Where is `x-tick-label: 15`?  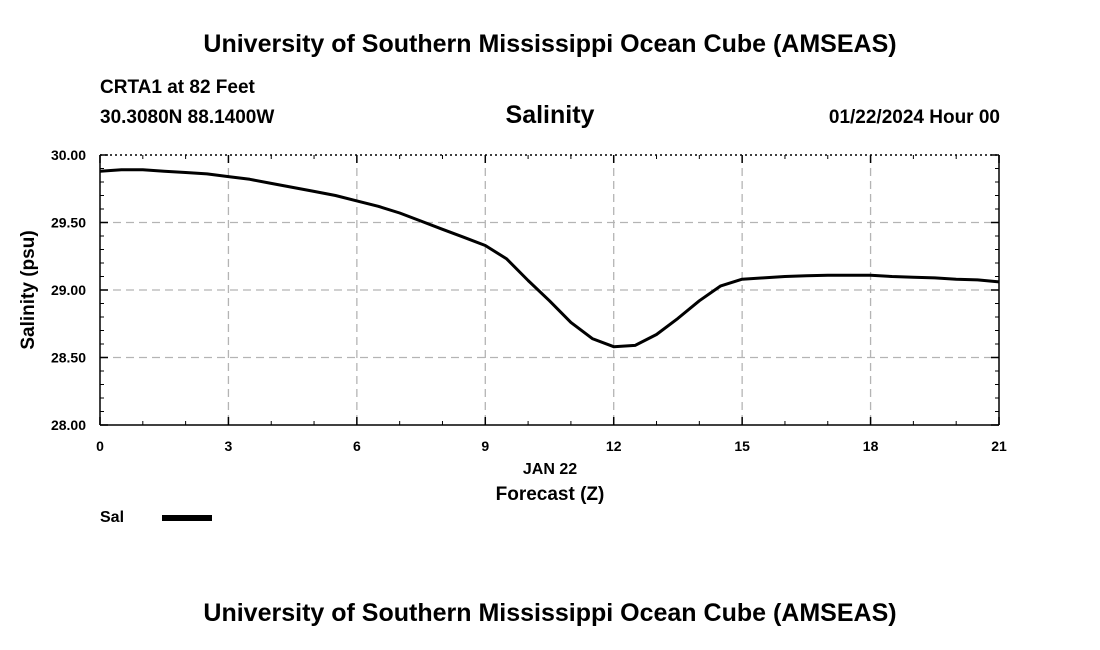
x-tick-label: 15 is located at coordinates (742, 446).